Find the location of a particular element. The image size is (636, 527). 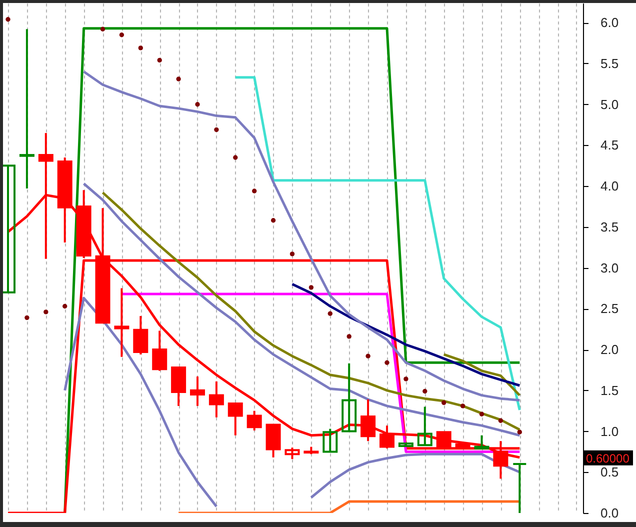

y-tick-label: 5.5 is located at coordinates (609, 63).